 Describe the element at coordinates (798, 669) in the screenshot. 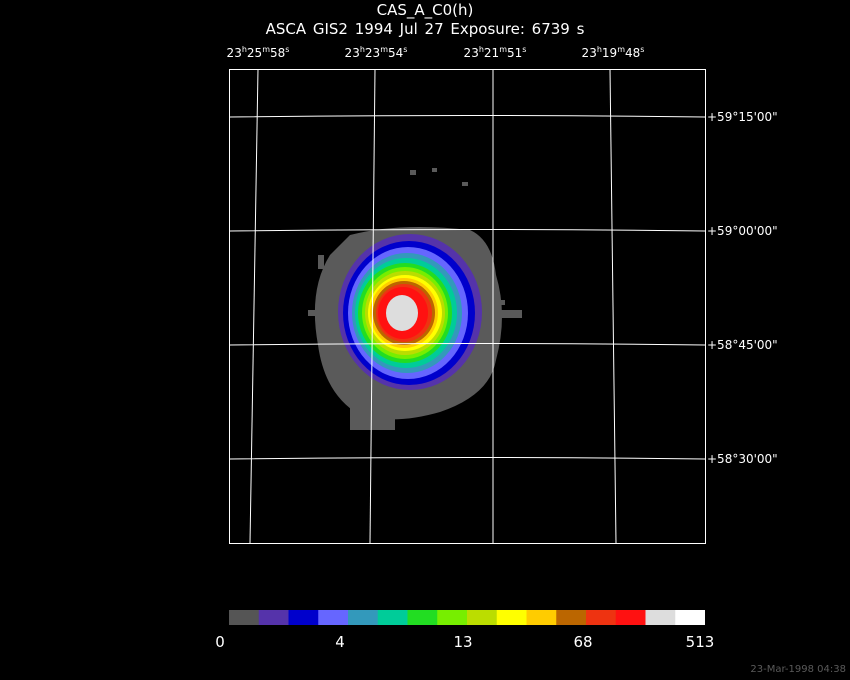

I see `timestamp: 23-Mar-1998 04:38` at that location.